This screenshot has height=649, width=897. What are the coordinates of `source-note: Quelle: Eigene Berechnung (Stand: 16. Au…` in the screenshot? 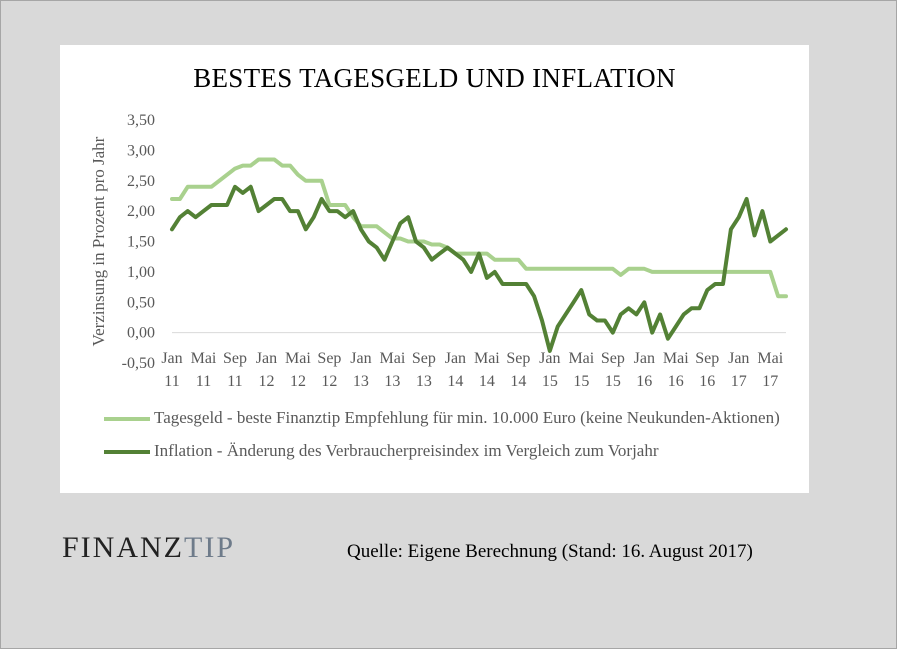 It's located at (550, 551).